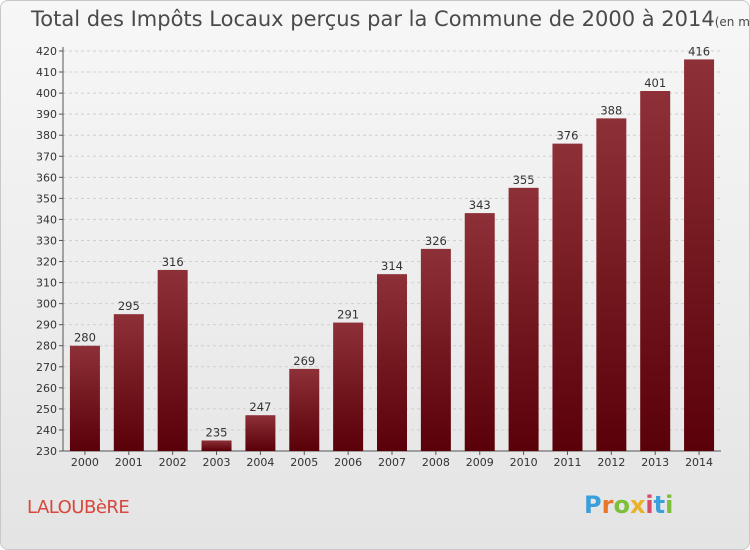 The image size is (750, 550). I want to click on x-tick-label: 2010, so click(524, 462).